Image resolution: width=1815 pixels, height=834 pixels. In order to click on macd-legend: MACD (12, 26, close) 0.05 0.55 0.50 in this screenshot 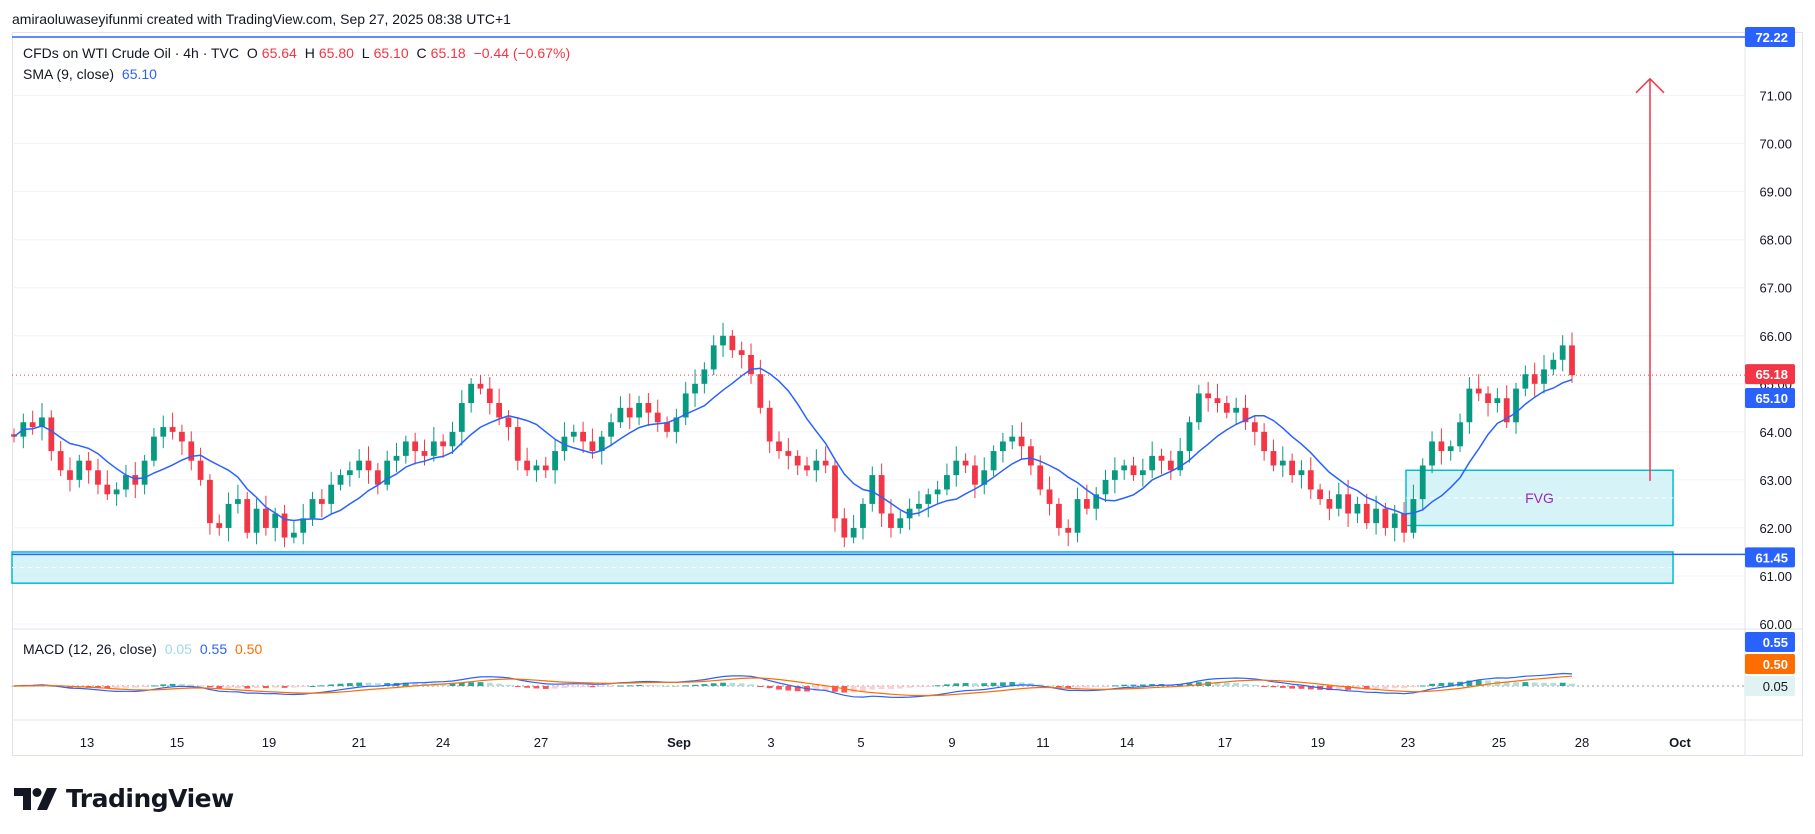, I will do `click(144, 649)`.